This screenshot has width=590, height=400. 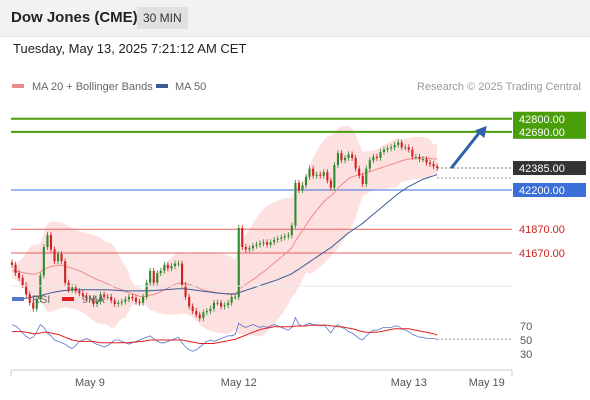 What do you see at coordinates (549, 131) in the screenshot?
I see `level-tag-42690-bg` at bounding box center [549, 131].